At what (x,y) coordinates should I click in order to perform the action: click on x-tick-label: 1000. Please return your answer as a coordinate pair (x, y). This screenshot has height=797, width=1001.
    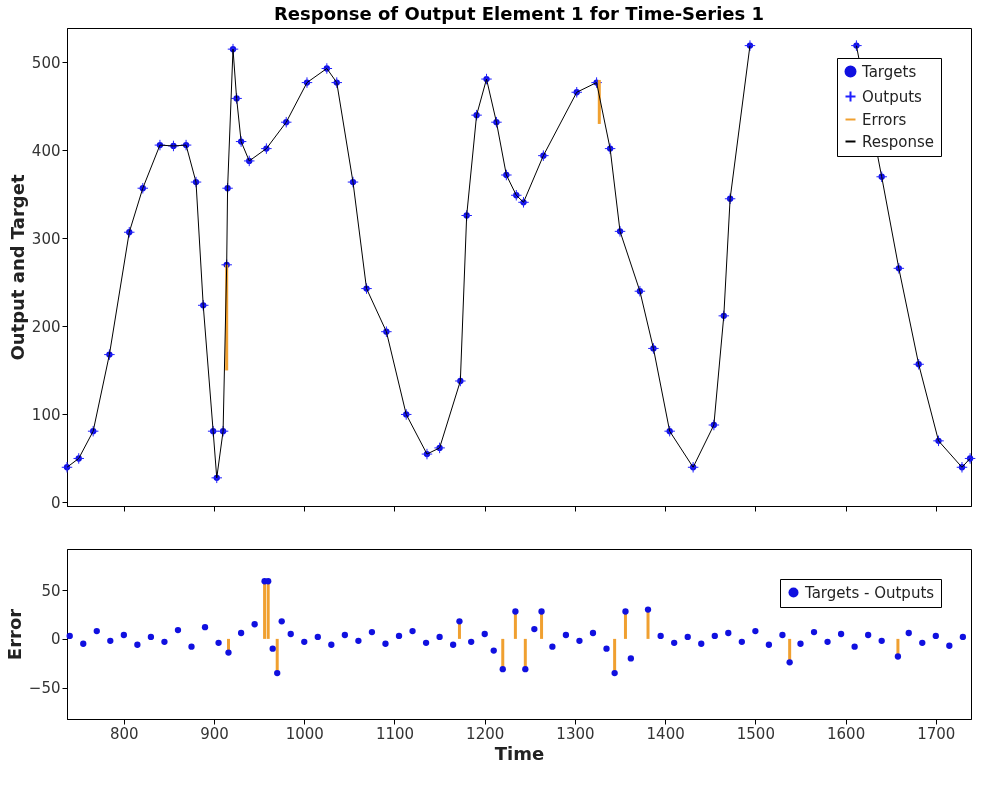
    Looking at the image, I should click on (304, 733).